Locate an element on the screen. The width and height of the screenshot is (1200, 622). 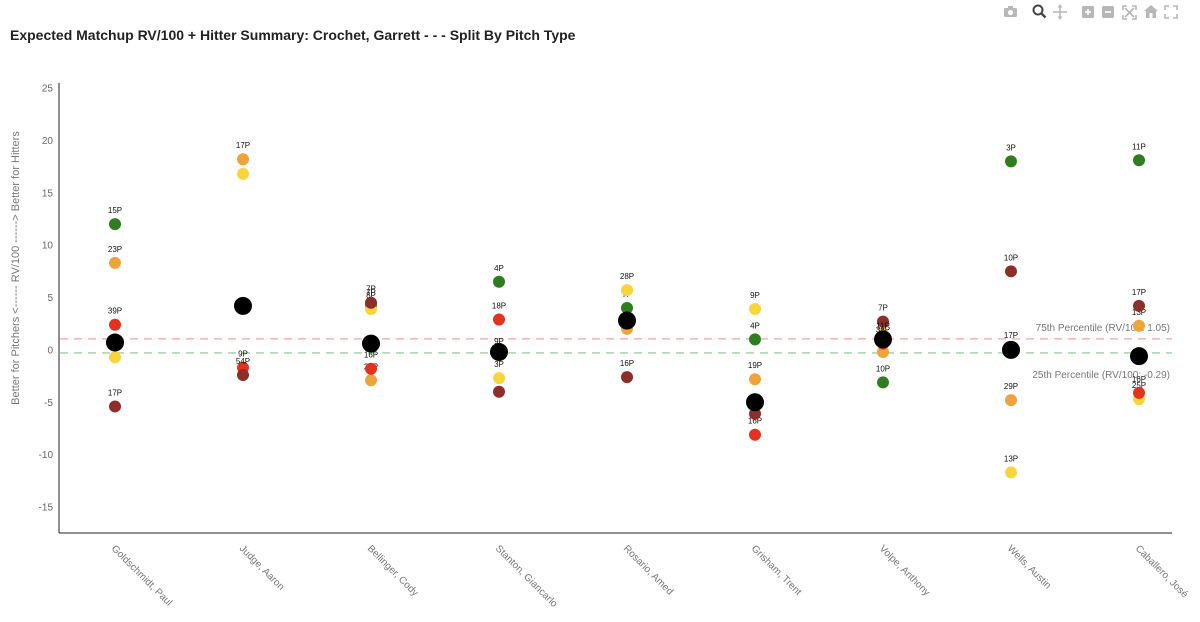
point-label: 3P is located at coordinates (499, 364).